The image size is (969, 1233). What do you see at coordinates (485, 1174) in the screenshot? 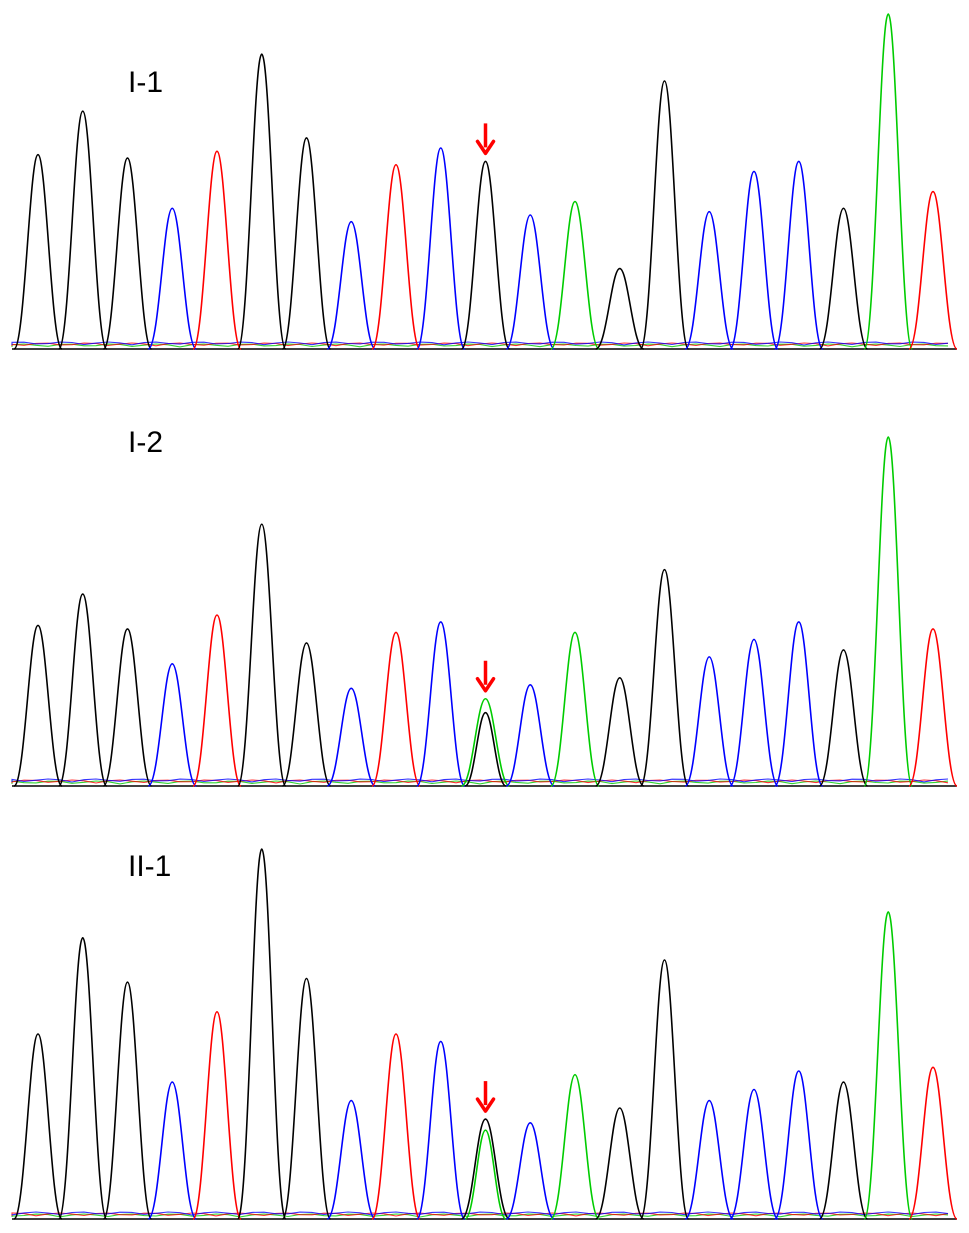
I see `peak-A-secondary` at bounding box center [485, 1174].